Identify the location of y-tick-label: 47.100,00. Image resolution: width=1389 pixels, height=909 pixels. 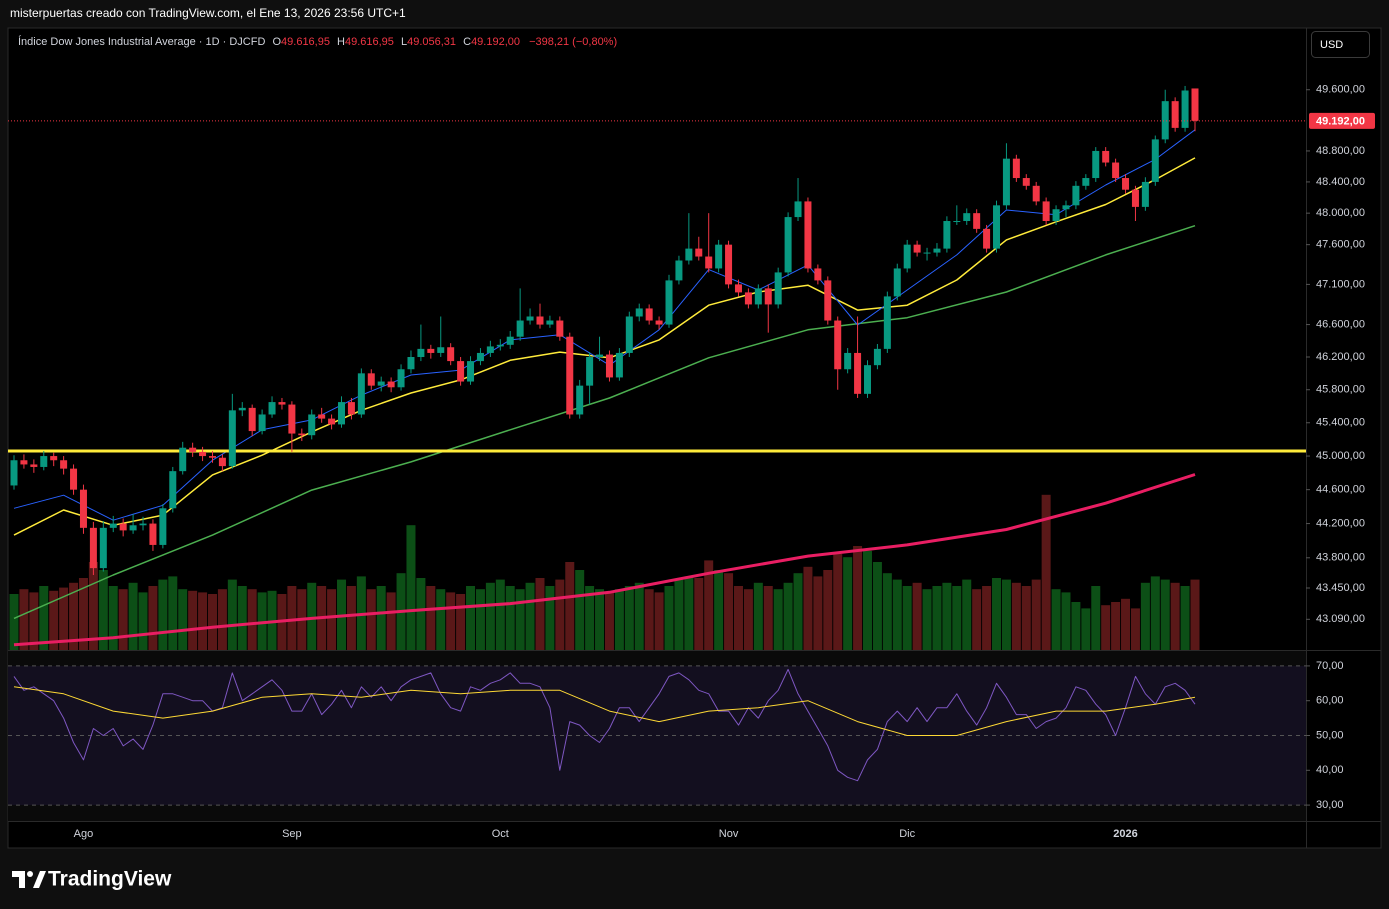
(1340, 284).